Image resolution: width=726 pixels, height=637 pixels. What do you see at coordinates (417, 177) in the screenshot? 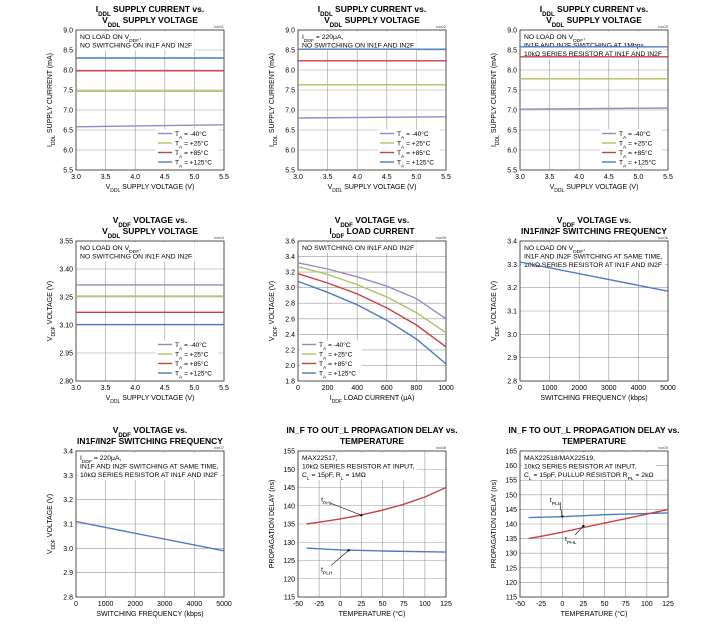
I see `x-tick-label: 5.0` at bounding box center [417, 177].